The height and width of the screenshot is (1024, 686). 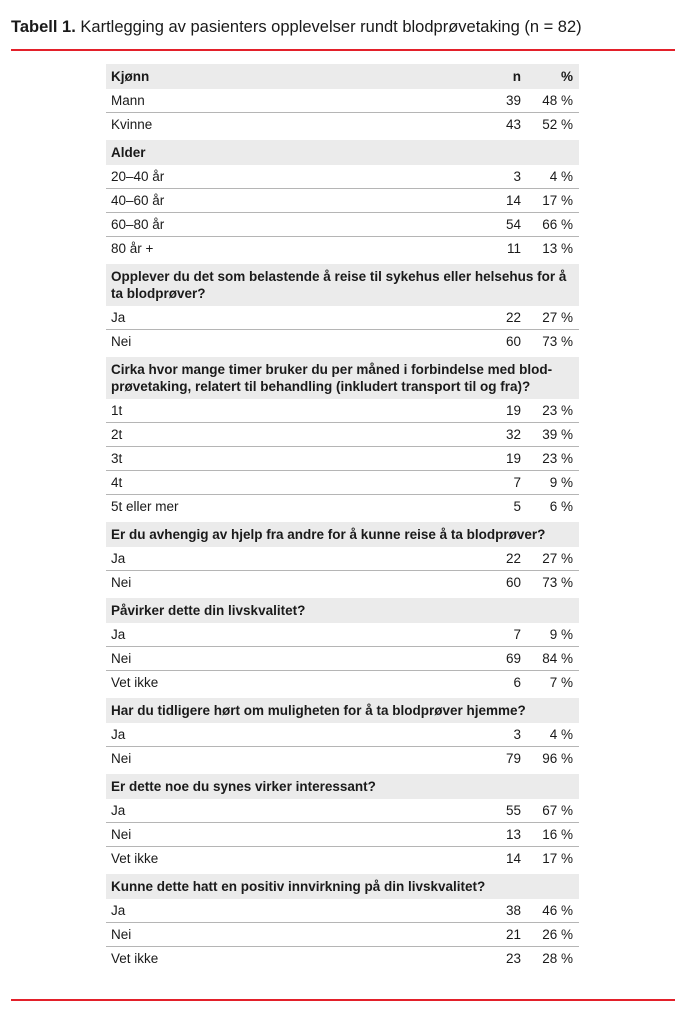 What do you see at coordinates (557, 224) in the screenshot?
I see `percent-cell: 66 %` at bounding box center [557, 224].